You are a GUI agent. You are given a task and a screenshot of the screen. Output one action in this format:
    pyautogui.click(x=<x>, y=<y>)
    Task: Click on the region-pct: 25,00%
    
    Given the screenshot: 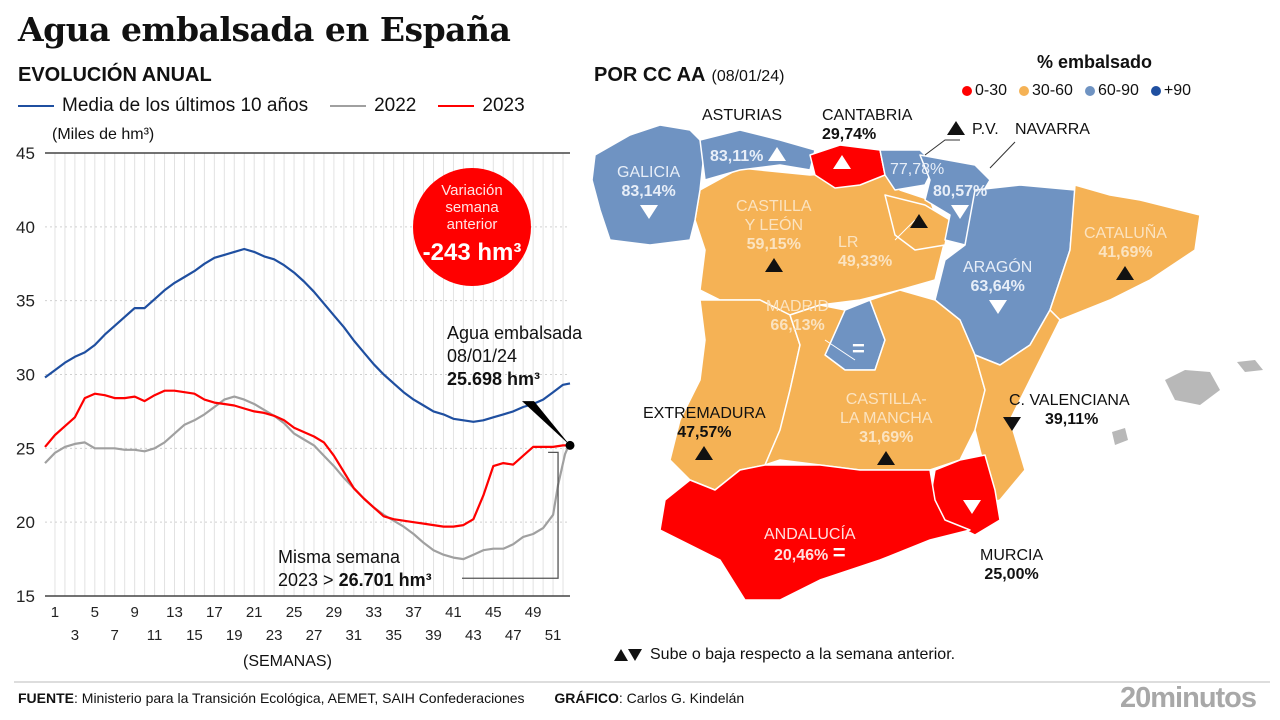 What is the action you would take?
    pyautogui.click(x=1011, y=574)
    